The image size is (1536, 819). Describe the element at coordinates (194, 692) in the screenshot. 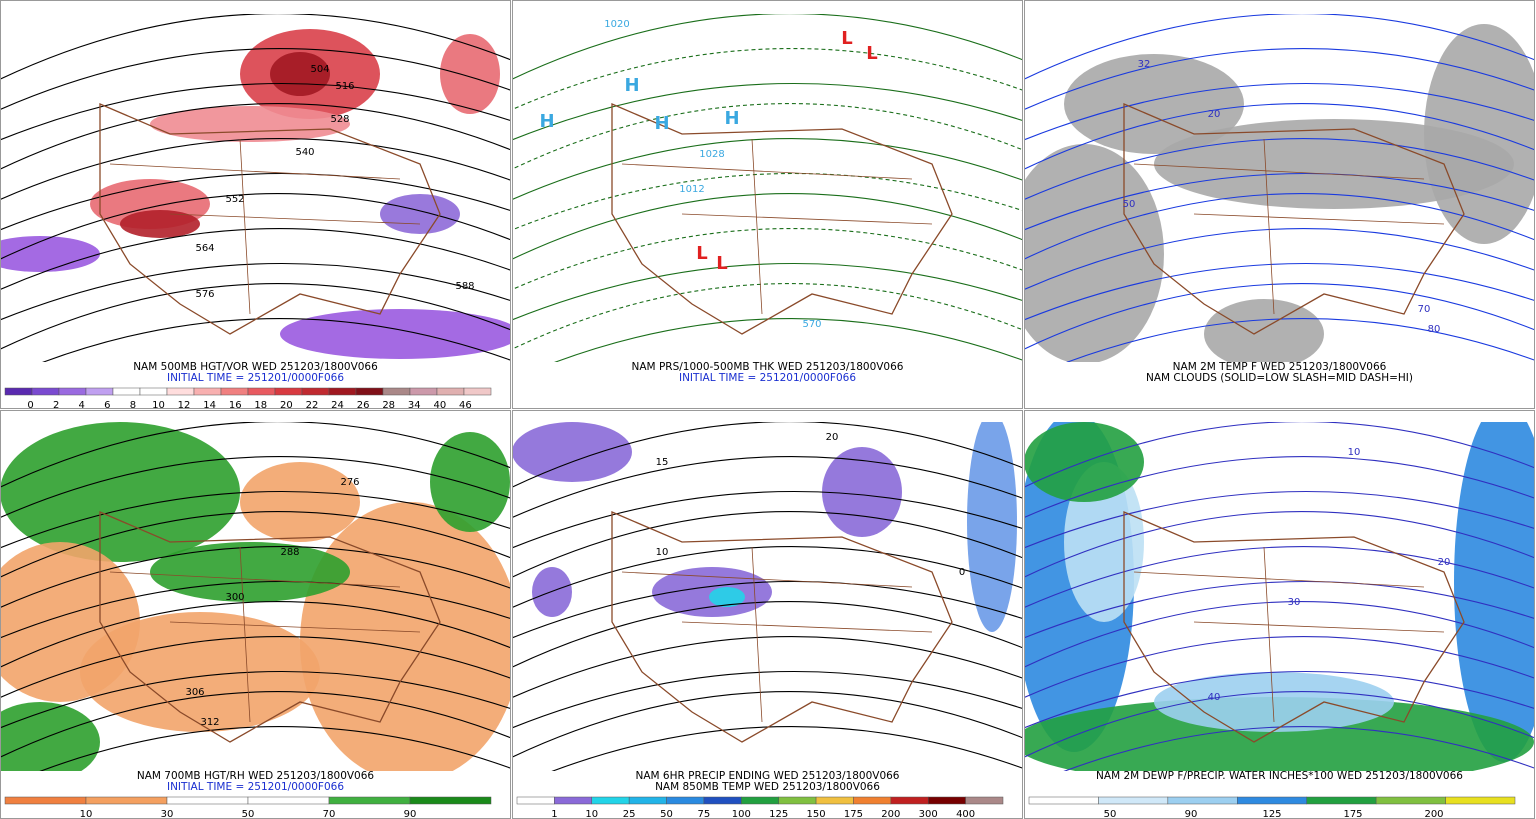

I see `map-label: 306` at that location.